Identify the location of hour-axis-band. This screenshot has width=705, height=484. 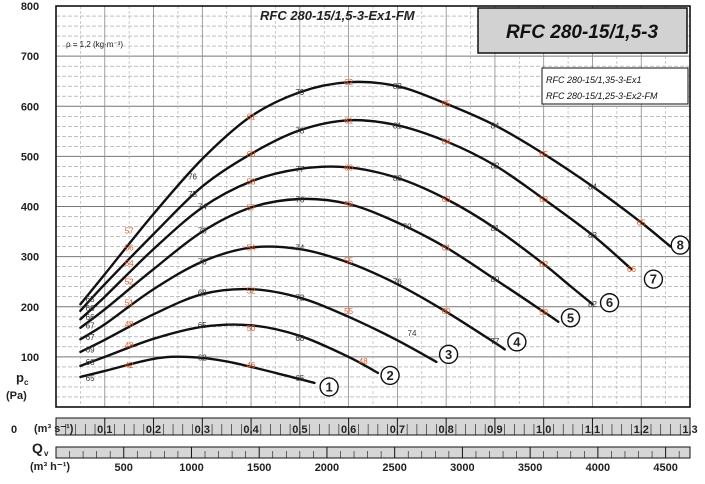
(373, 452).